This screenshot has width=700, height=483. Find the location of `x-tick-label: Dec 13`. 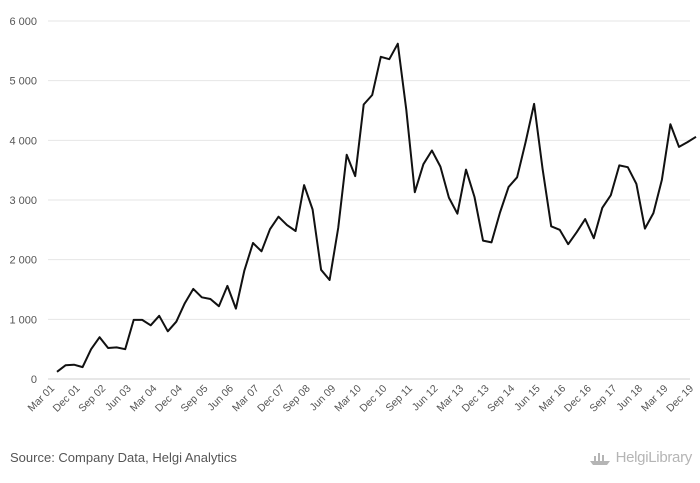

x-tick-label: Dec 13 is located at coordinates (476, 399).